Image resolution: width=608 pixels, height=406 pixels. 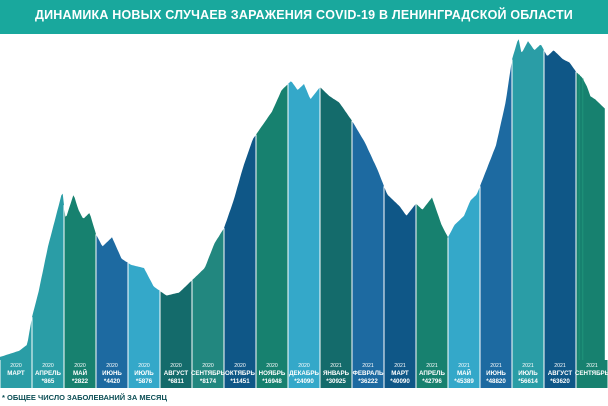 What do you see at coordinates (432, 381) in the screenshot?
I see `month-total-label: *42796` at bounding box center [432, 381].